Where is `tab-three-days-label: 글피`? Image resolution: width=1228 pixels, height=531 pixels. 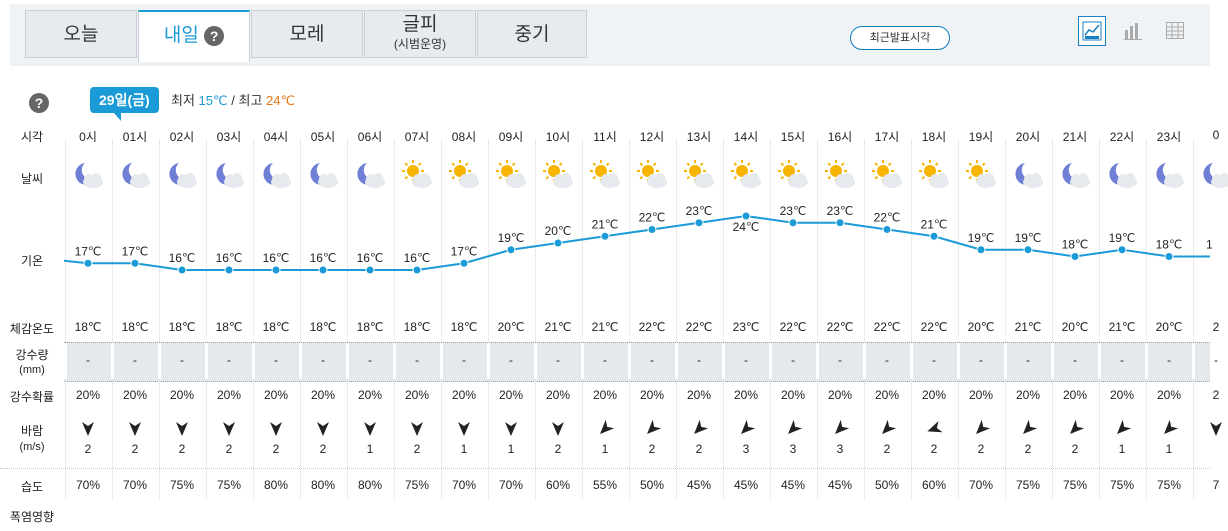
tab-three-days-label: 글피 is located at coordinates (420, 24).